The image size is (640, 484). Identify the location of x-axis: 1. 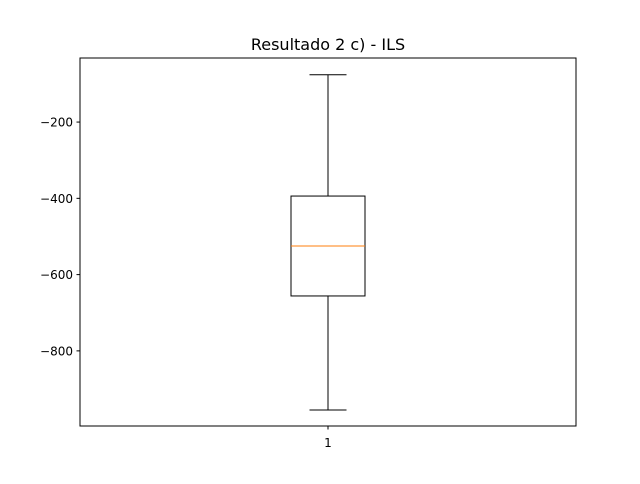
(328, 438).